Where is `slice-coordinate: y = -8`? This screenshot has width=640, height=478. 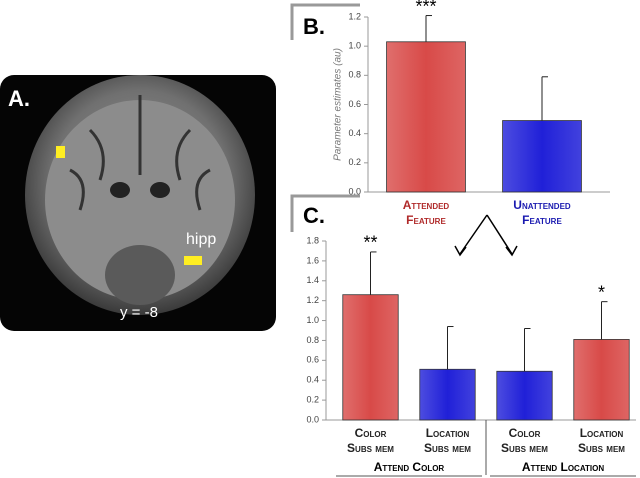 slice-coordinate: y = -8 is located at coordinates (139, 312).